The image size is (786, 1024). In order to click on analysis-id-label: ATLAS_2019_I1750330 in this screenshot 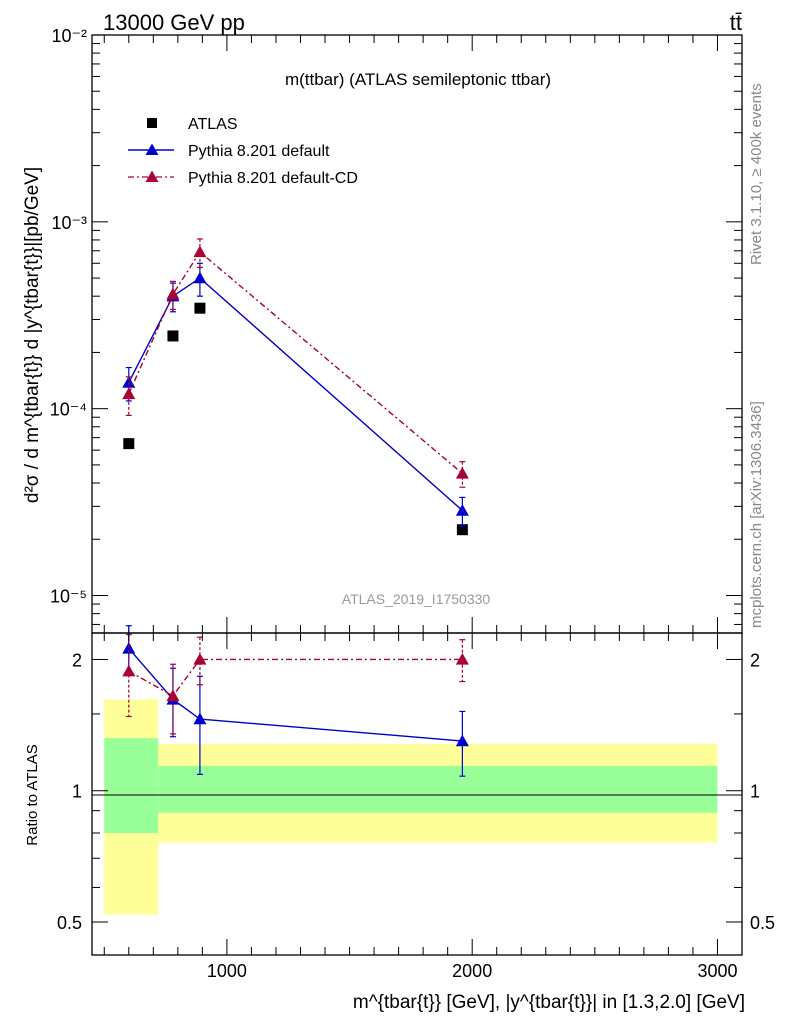, I will do `click(416, 599)`.